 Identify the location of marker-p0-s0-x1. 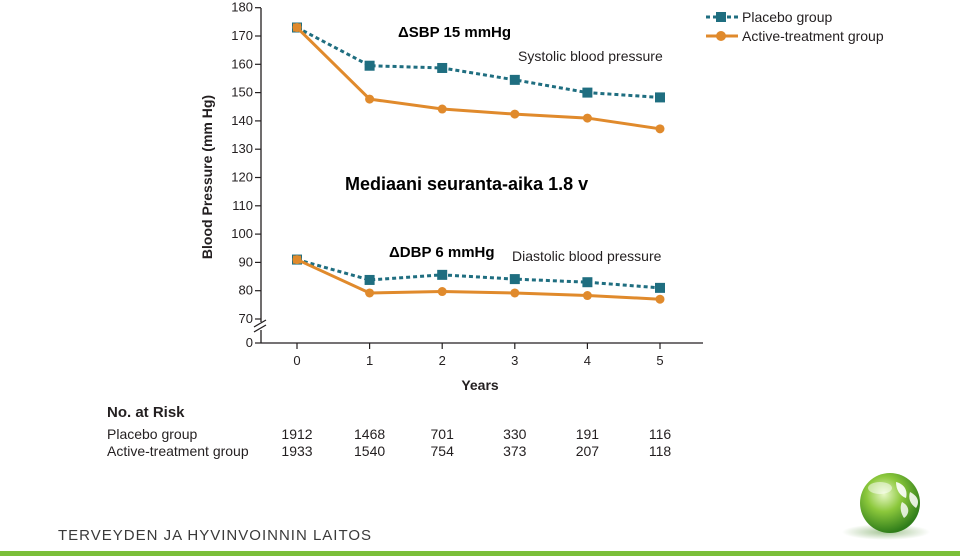
(369, 65).